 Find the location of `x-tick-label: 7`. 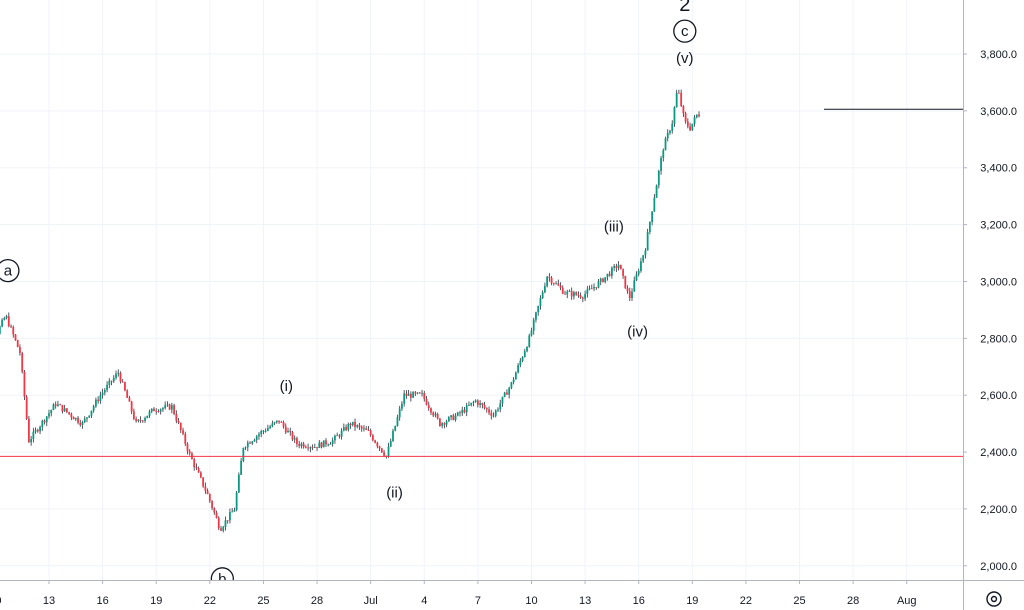

x-tick-label: 7 is located at coordinates (478, 601).